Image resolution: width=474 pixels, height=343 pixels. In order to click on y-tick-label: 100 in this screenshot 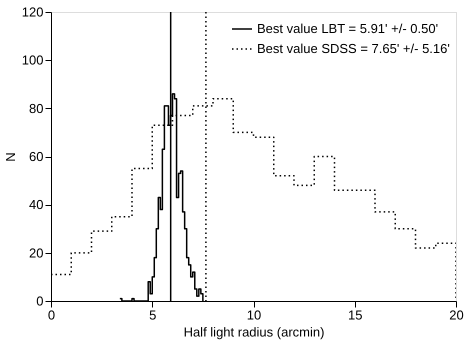, I will do `click(33, 60)`.